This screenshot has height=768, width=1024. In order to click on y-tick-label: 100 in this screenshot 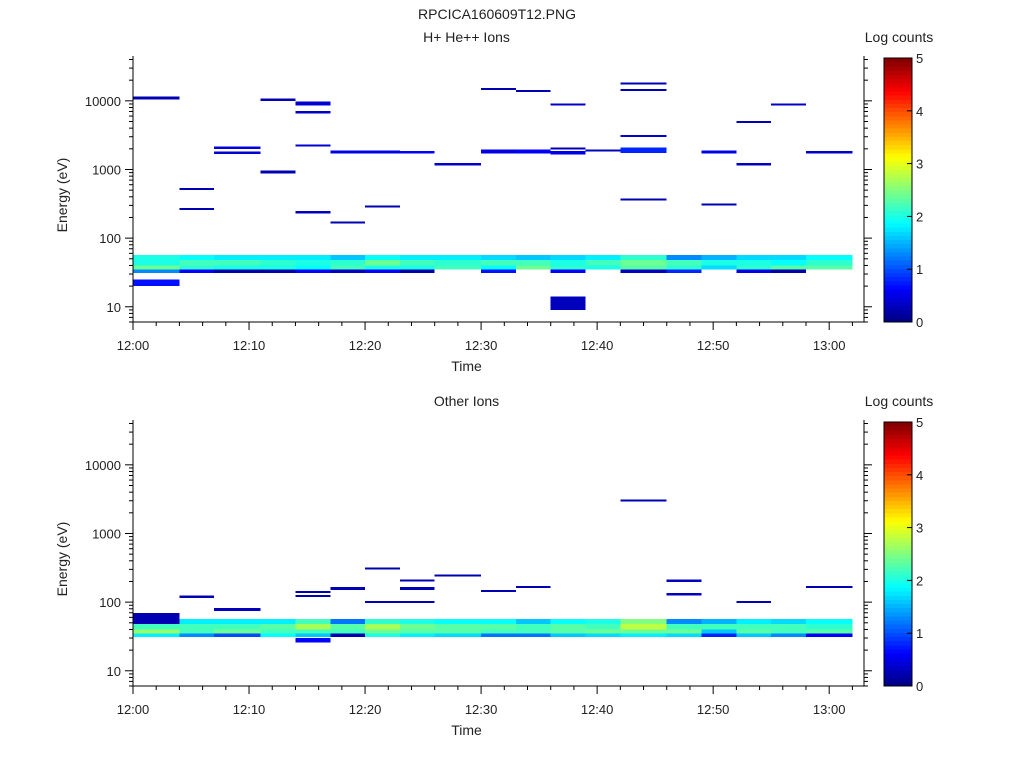, I will do `click(110, 238)`.